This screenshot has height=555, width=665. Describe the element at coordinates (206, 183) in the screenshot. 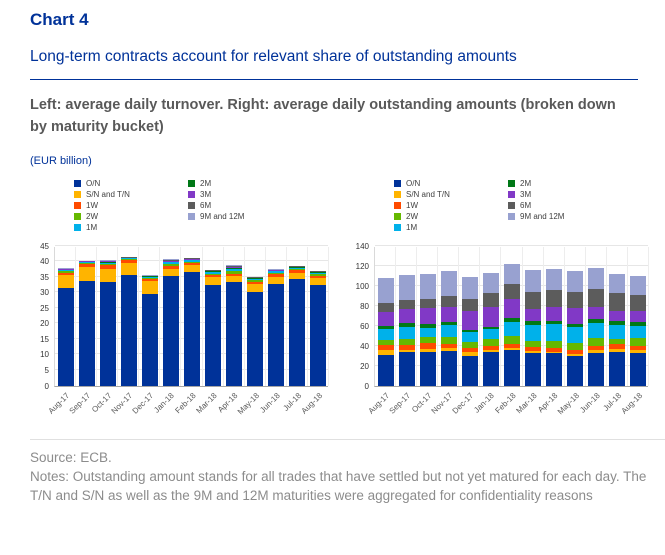

I see `legend-label: 2M` at that location.